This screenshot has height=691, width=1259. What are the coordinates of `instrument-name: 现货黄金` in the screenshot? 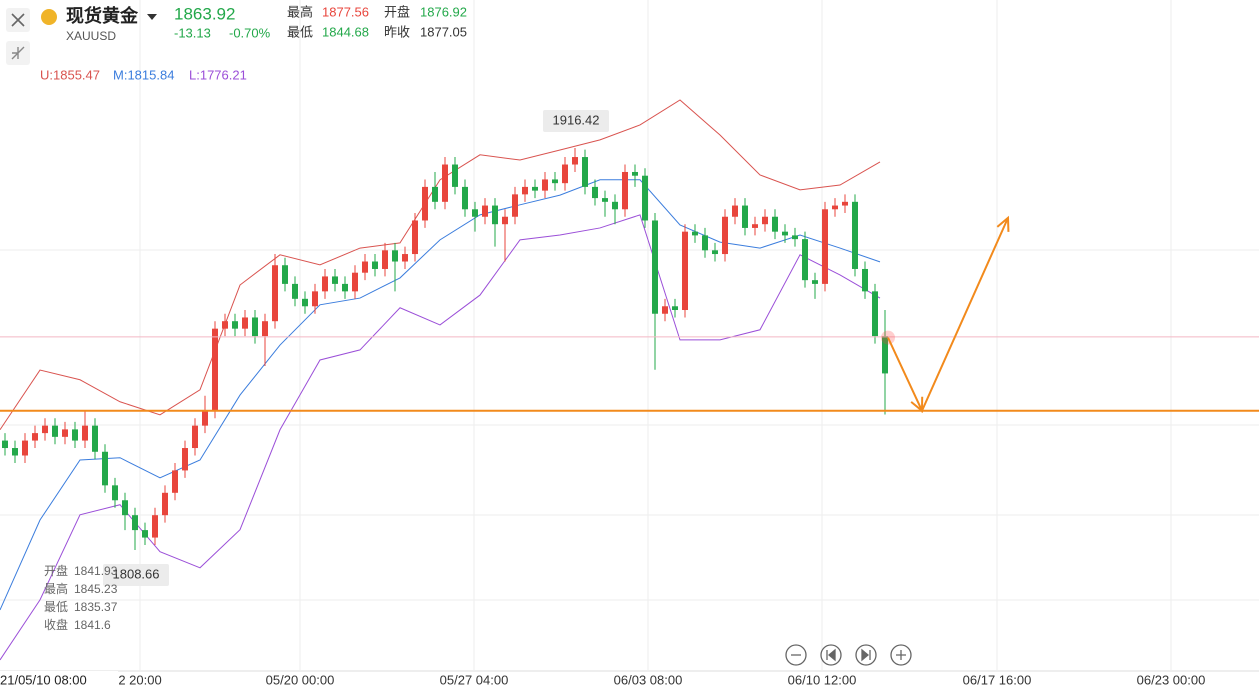 It's located at (102, 15).